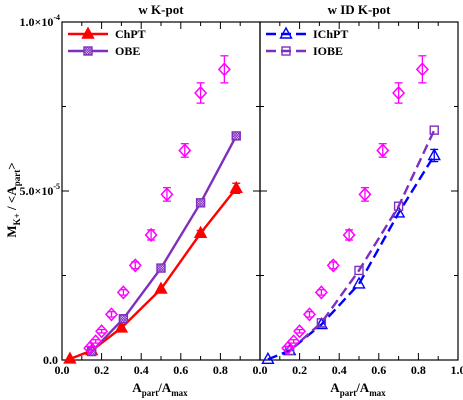  Describe the element at coordinates (160, 389) in the screenshot. I see `x-axis-label-left: Apart/Amax` at that location.